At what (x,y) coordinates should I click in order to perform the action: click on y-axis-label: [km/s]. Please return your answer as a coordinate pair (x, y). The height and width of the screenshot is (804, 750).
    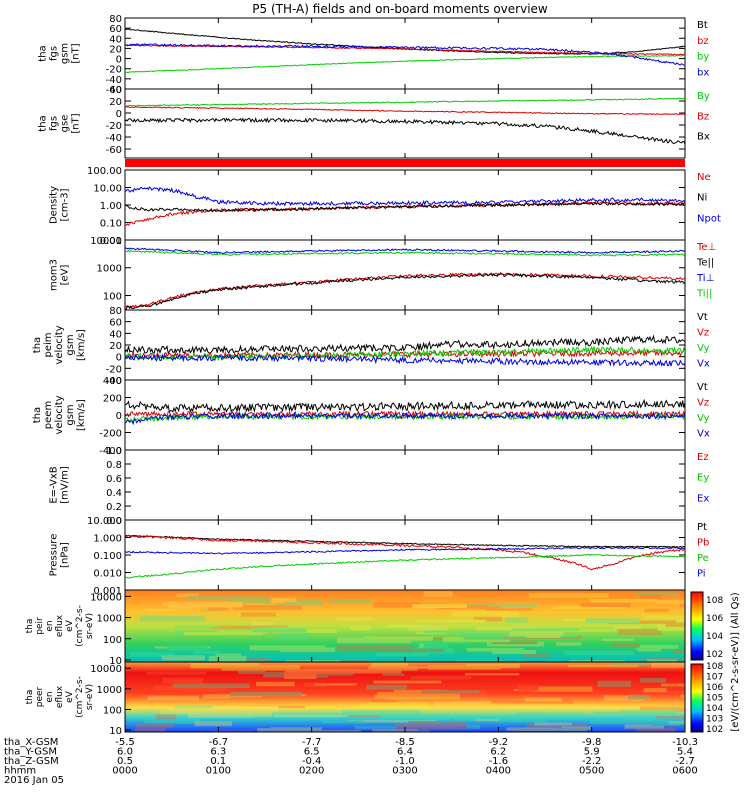
    Looking at the image, I should click on (81, 345).